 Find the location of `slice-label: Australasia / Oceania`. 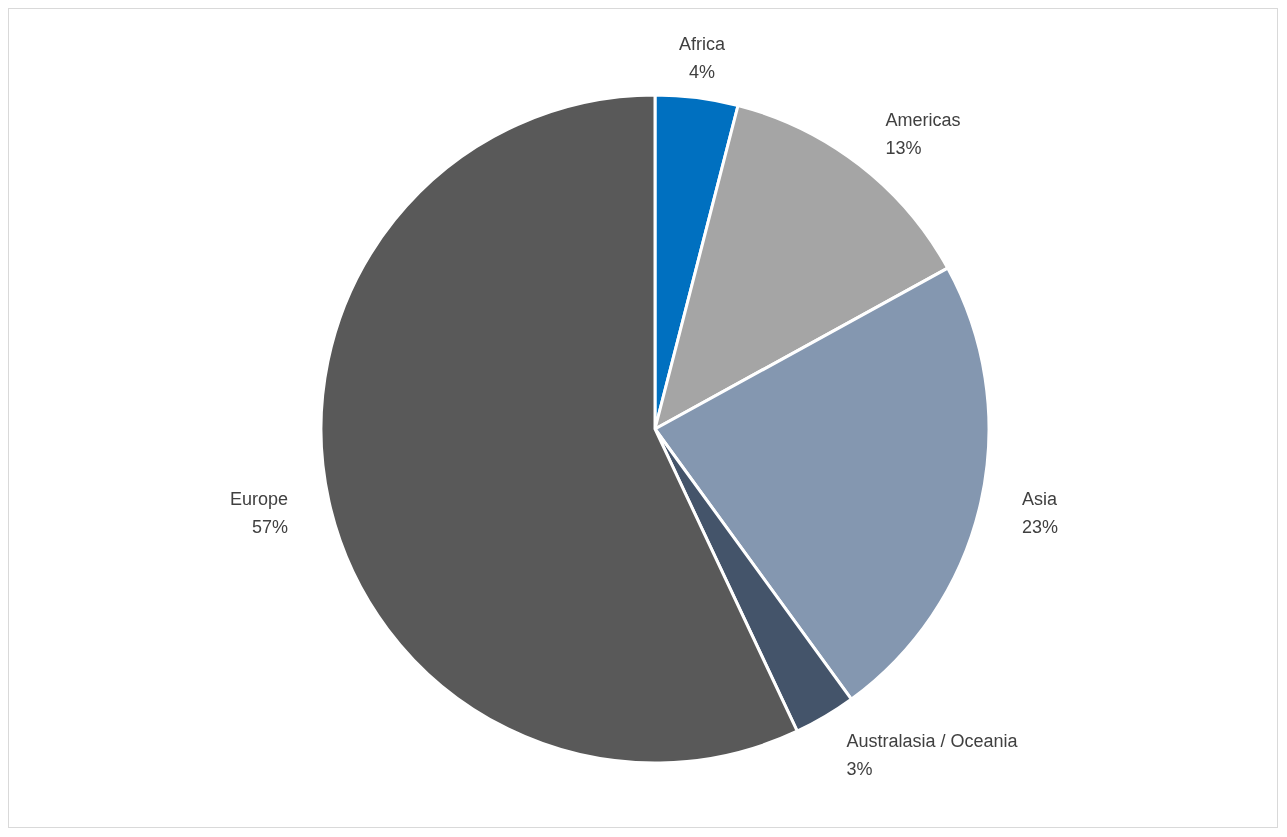

slice-label: Australasia / Oceania is located at coordinates (932, 740).